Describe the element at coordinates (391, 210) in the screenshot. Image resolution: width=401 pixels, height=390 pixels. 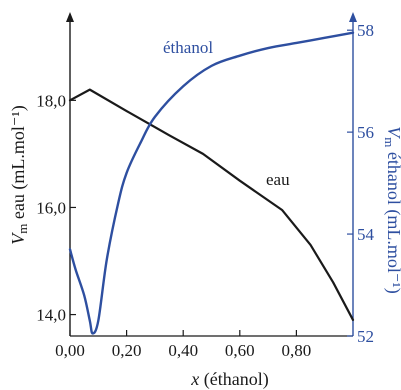
I see `y-axis-right-title: Vm éthanol (mL.mol⁻¹)` at that location.